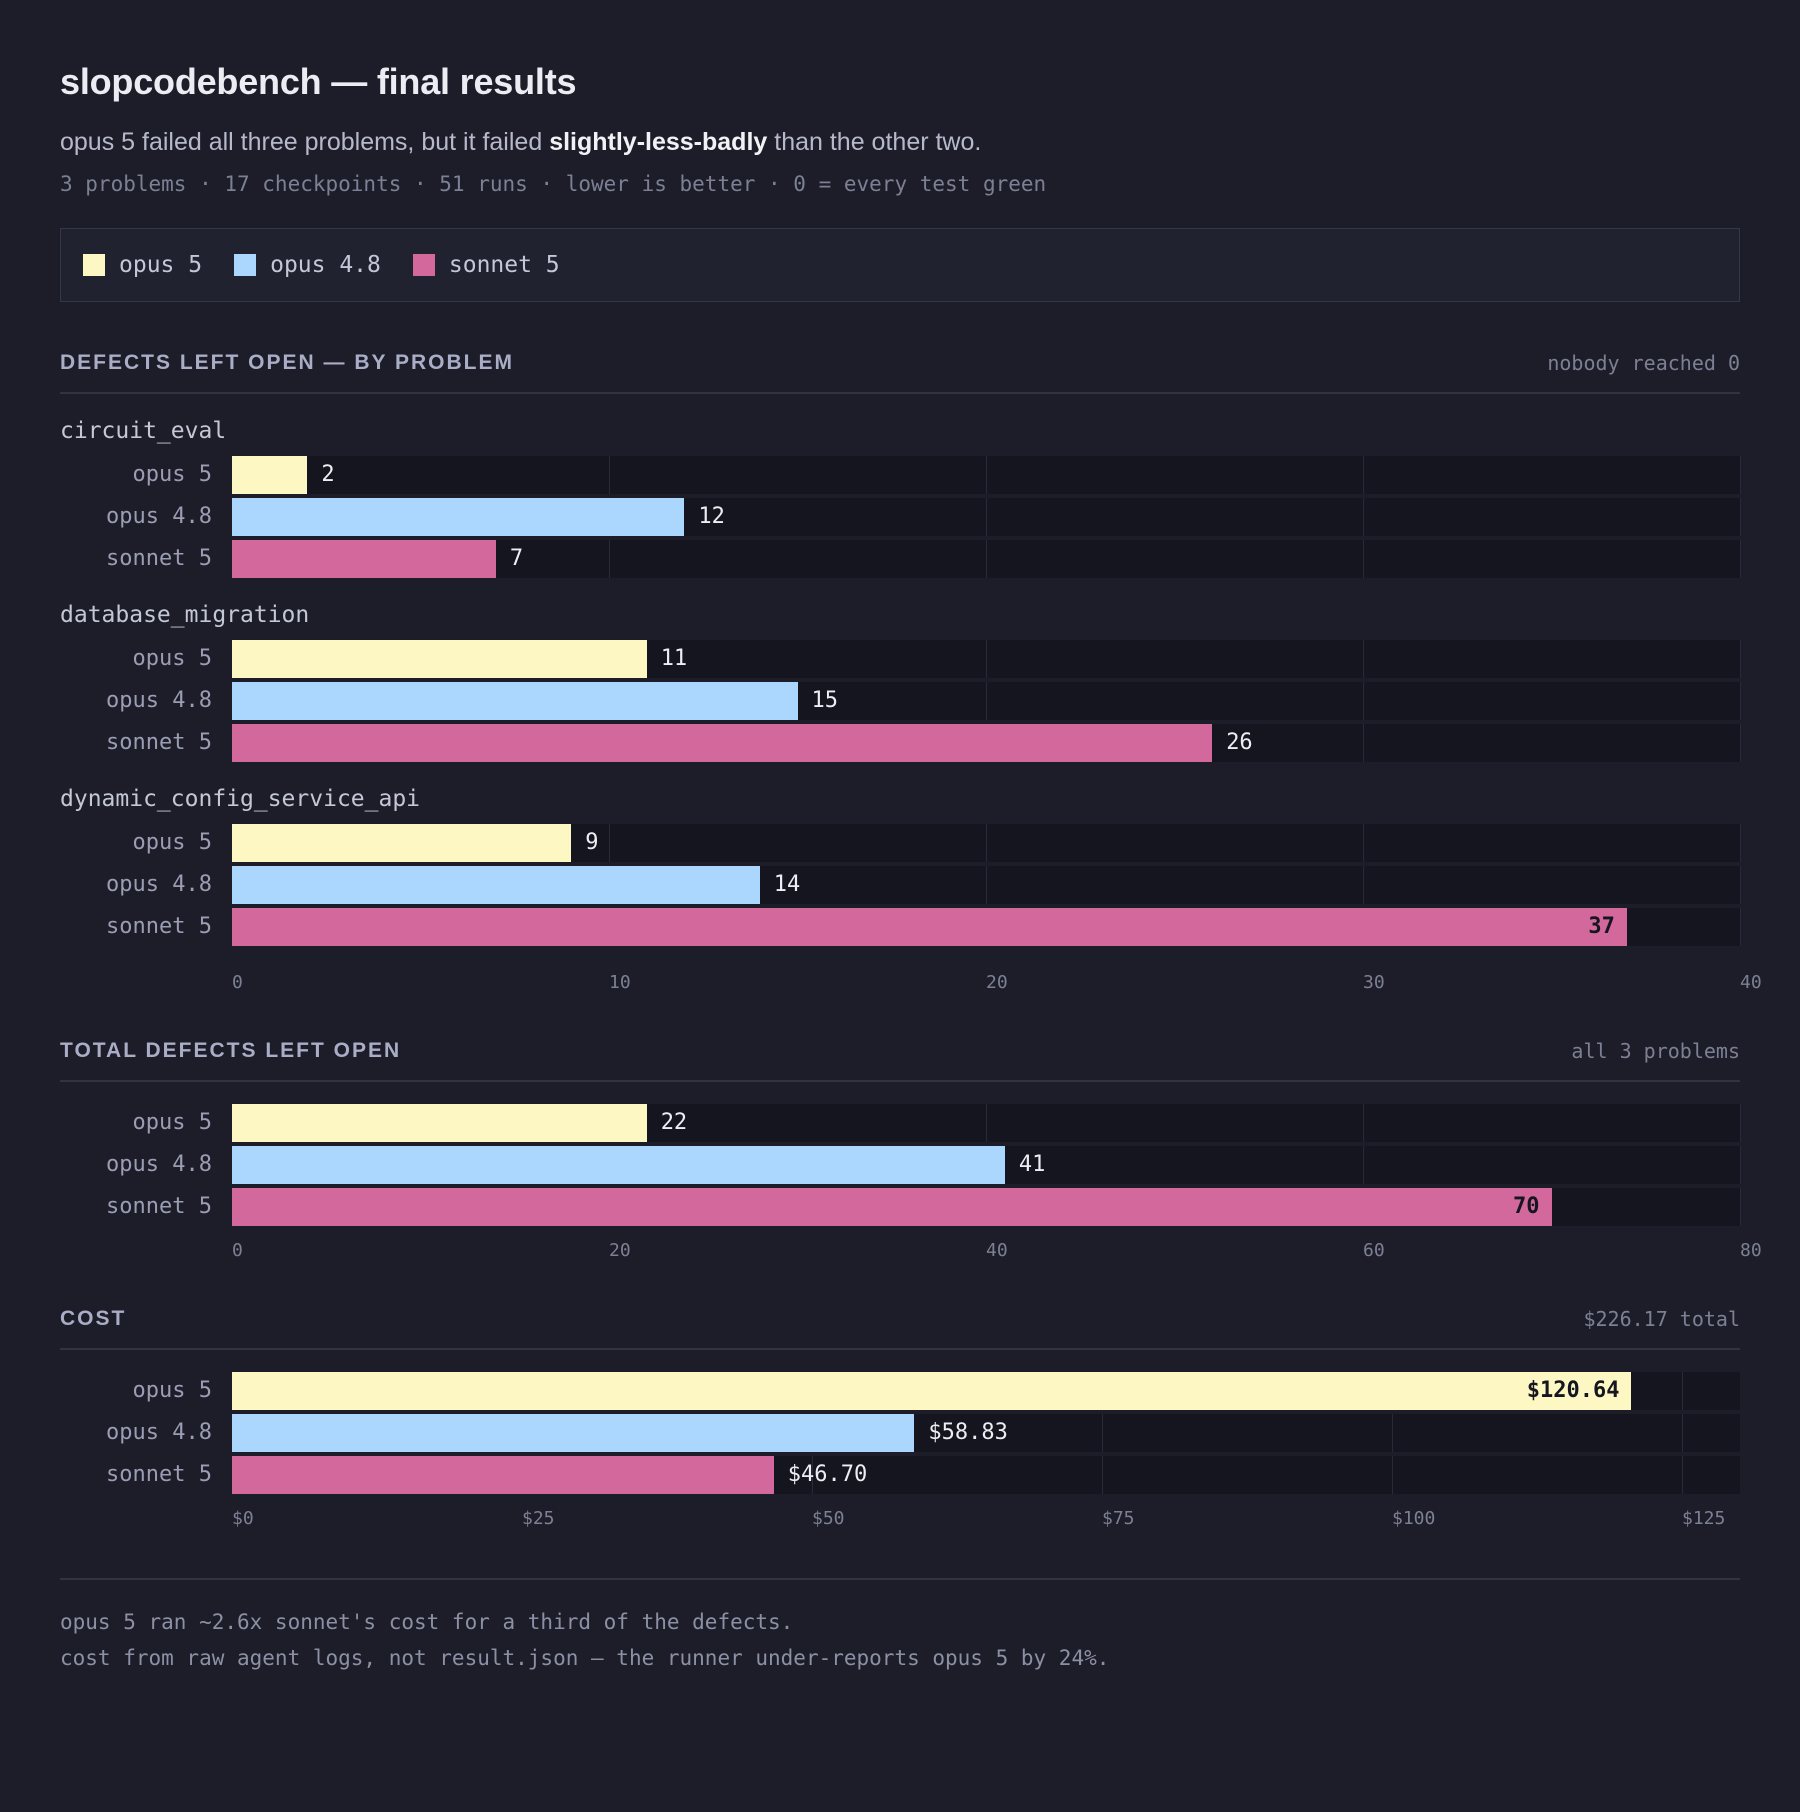  Describe the element at coordinates (1601, 926) in the screenshot. I see `bar-value-label: 37` at that location.